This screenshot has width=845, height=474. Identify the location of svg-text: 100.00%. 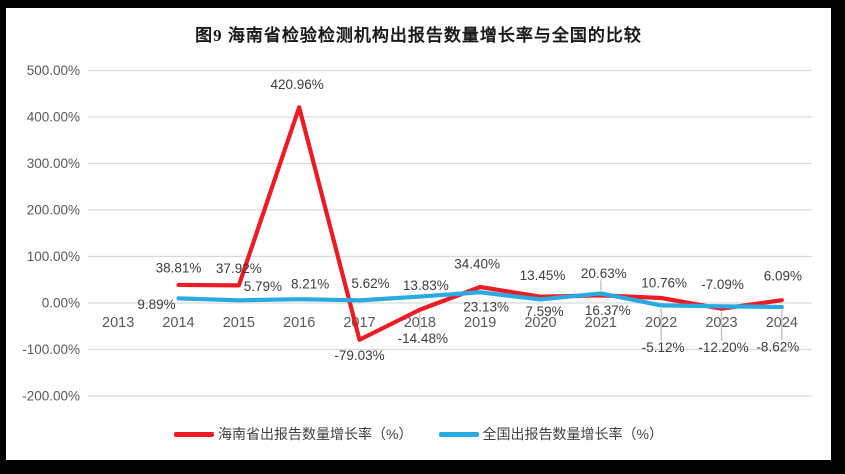
(53, 256).